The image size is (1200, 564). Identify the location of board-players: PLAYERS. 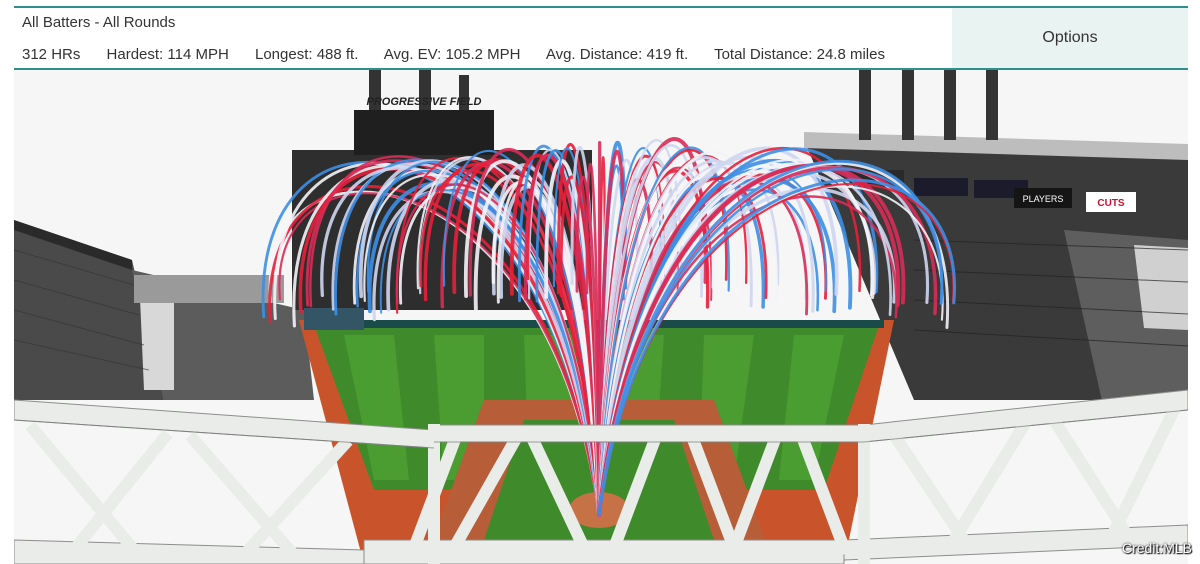
(1043, 199).